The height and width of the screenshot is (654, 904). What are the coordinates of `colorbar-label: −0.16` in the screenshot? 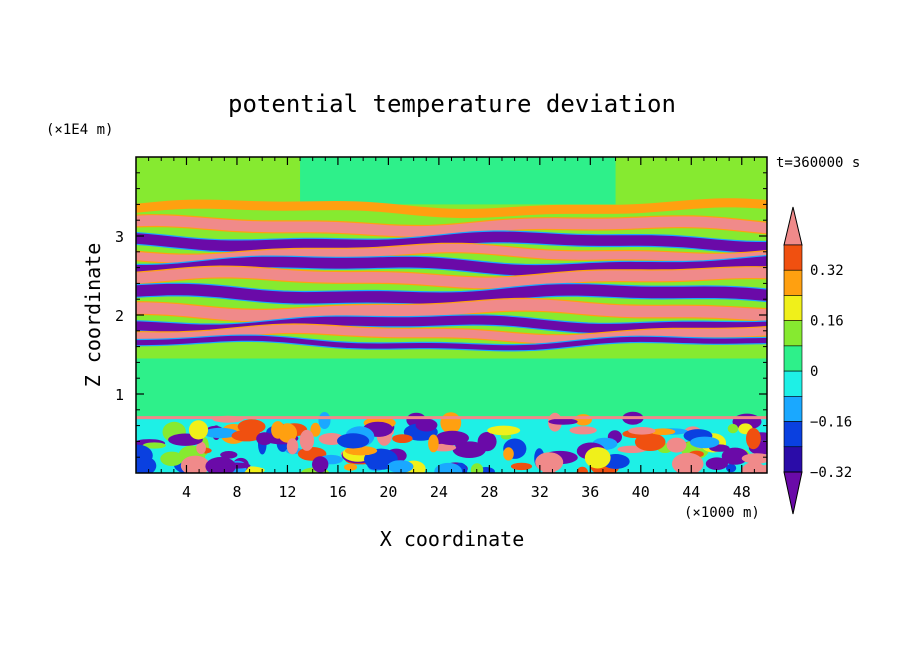 It's located at (831, 423).